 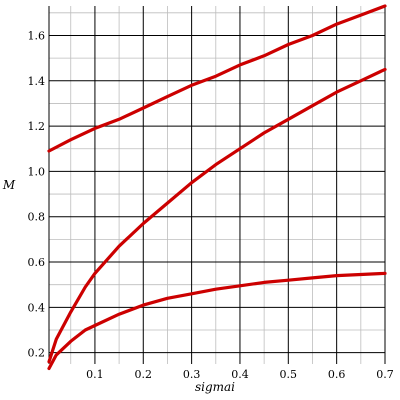 What do you see at coordinates (37, 217) in the screenshot?
I see `y-tick-label: 0.8` at bounding box center [37, 217].